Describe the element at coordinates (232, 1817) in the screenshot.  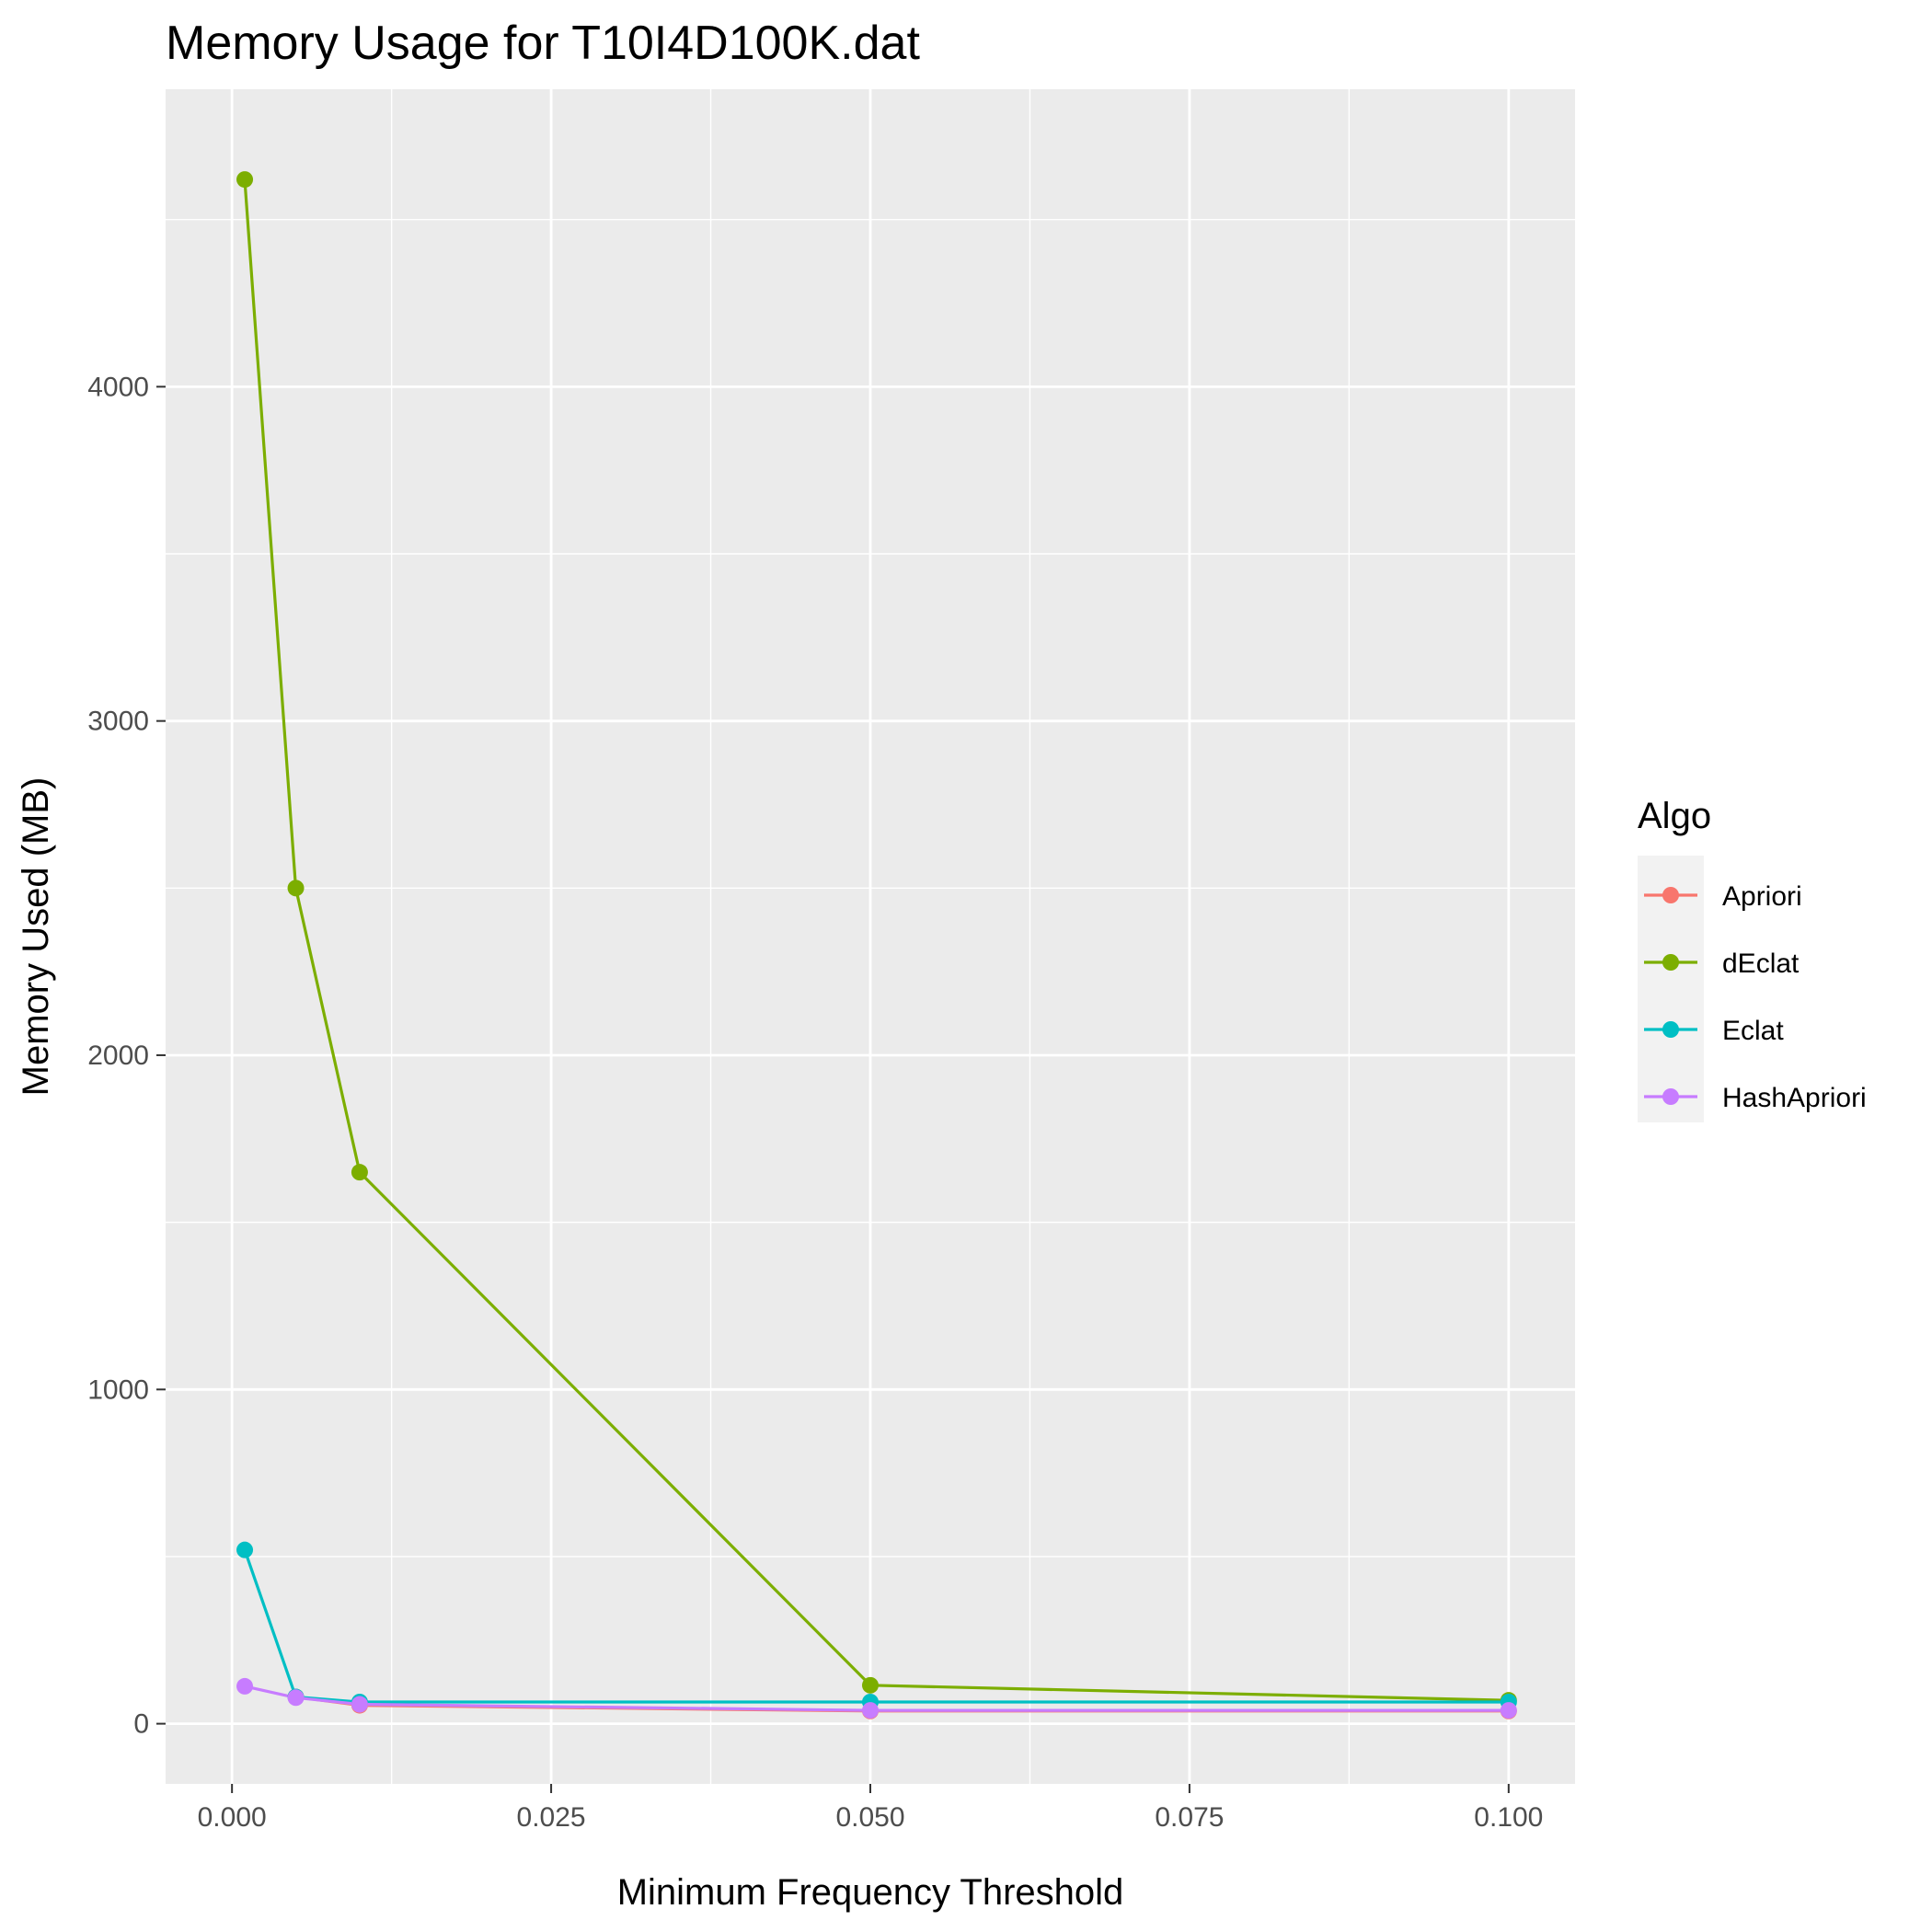
I see `x-tick-label: 0.000` at that location.